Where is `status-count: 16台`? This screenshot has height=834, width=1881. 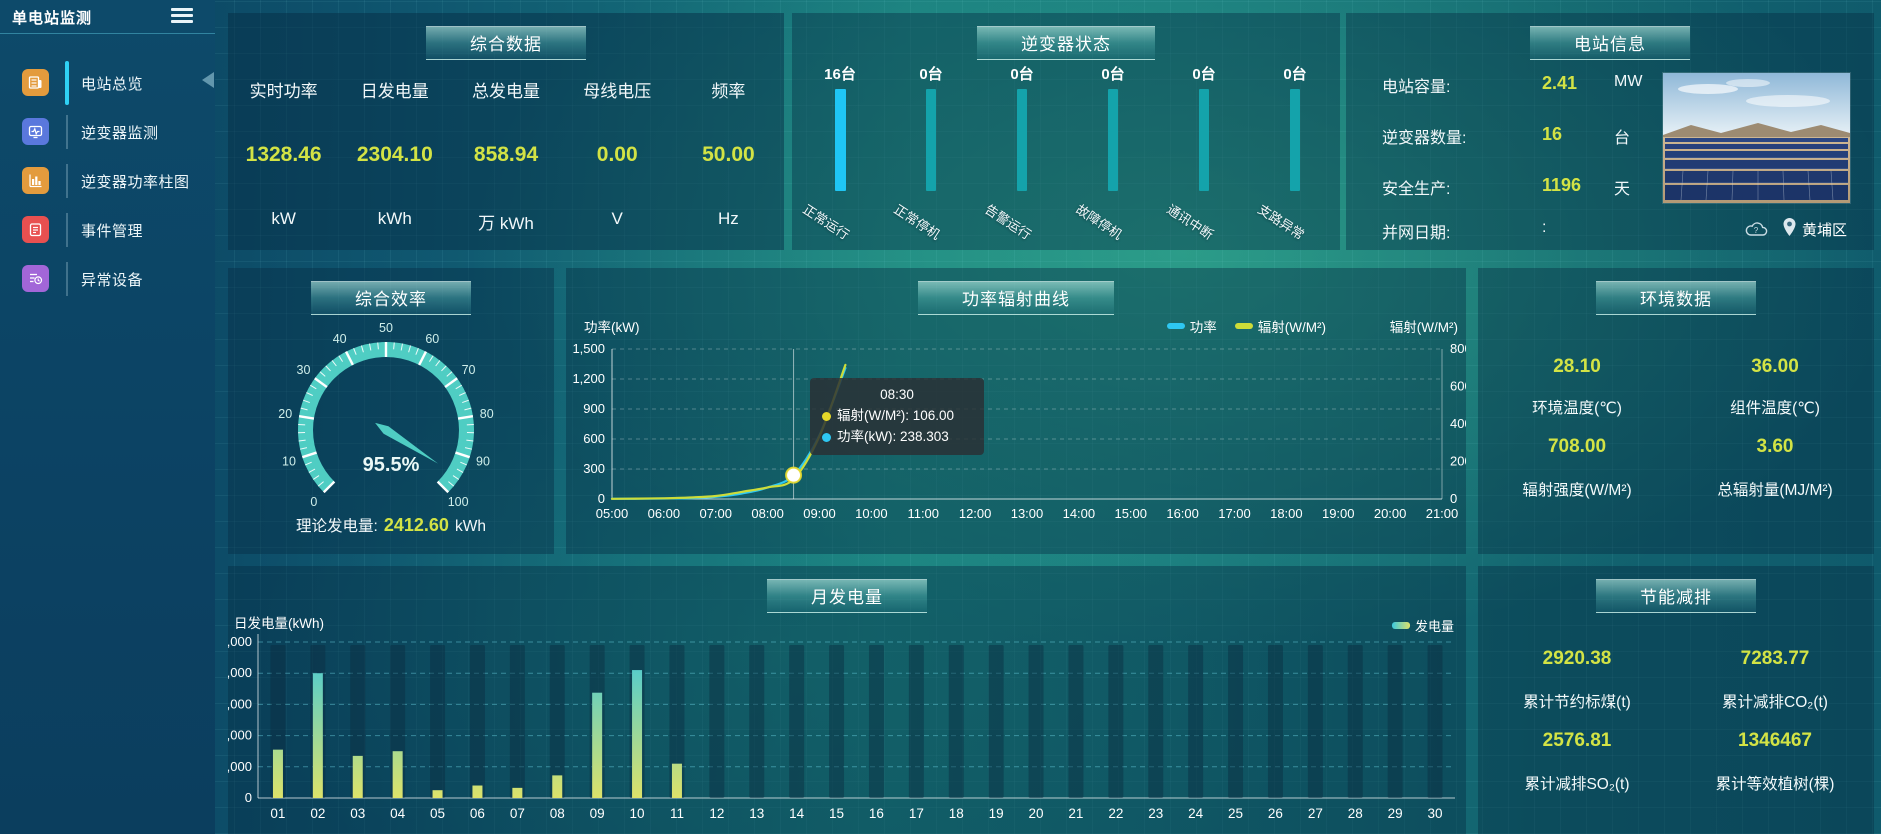 status-count: 16台 is located at coordinates (840, 74).